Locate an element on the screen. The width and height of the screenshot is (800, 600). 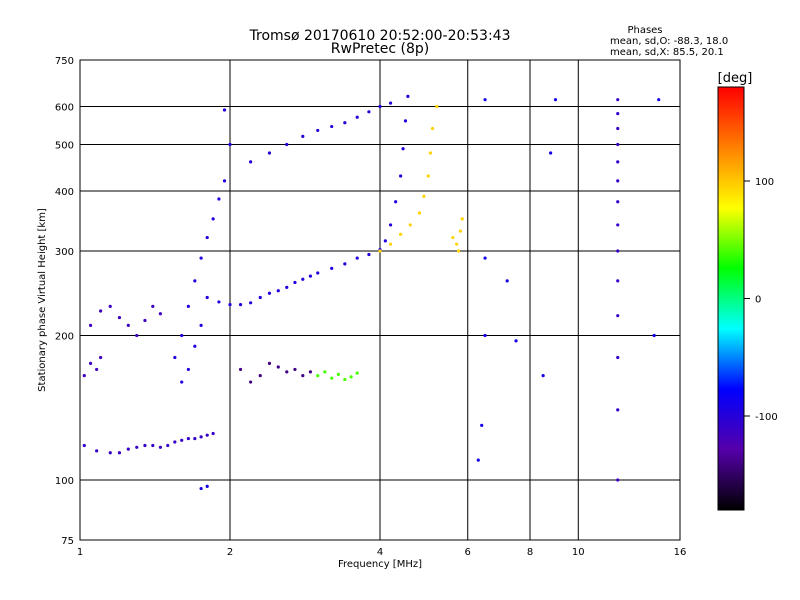
y-tick-label: 75 is located at coordinates (67, 541).